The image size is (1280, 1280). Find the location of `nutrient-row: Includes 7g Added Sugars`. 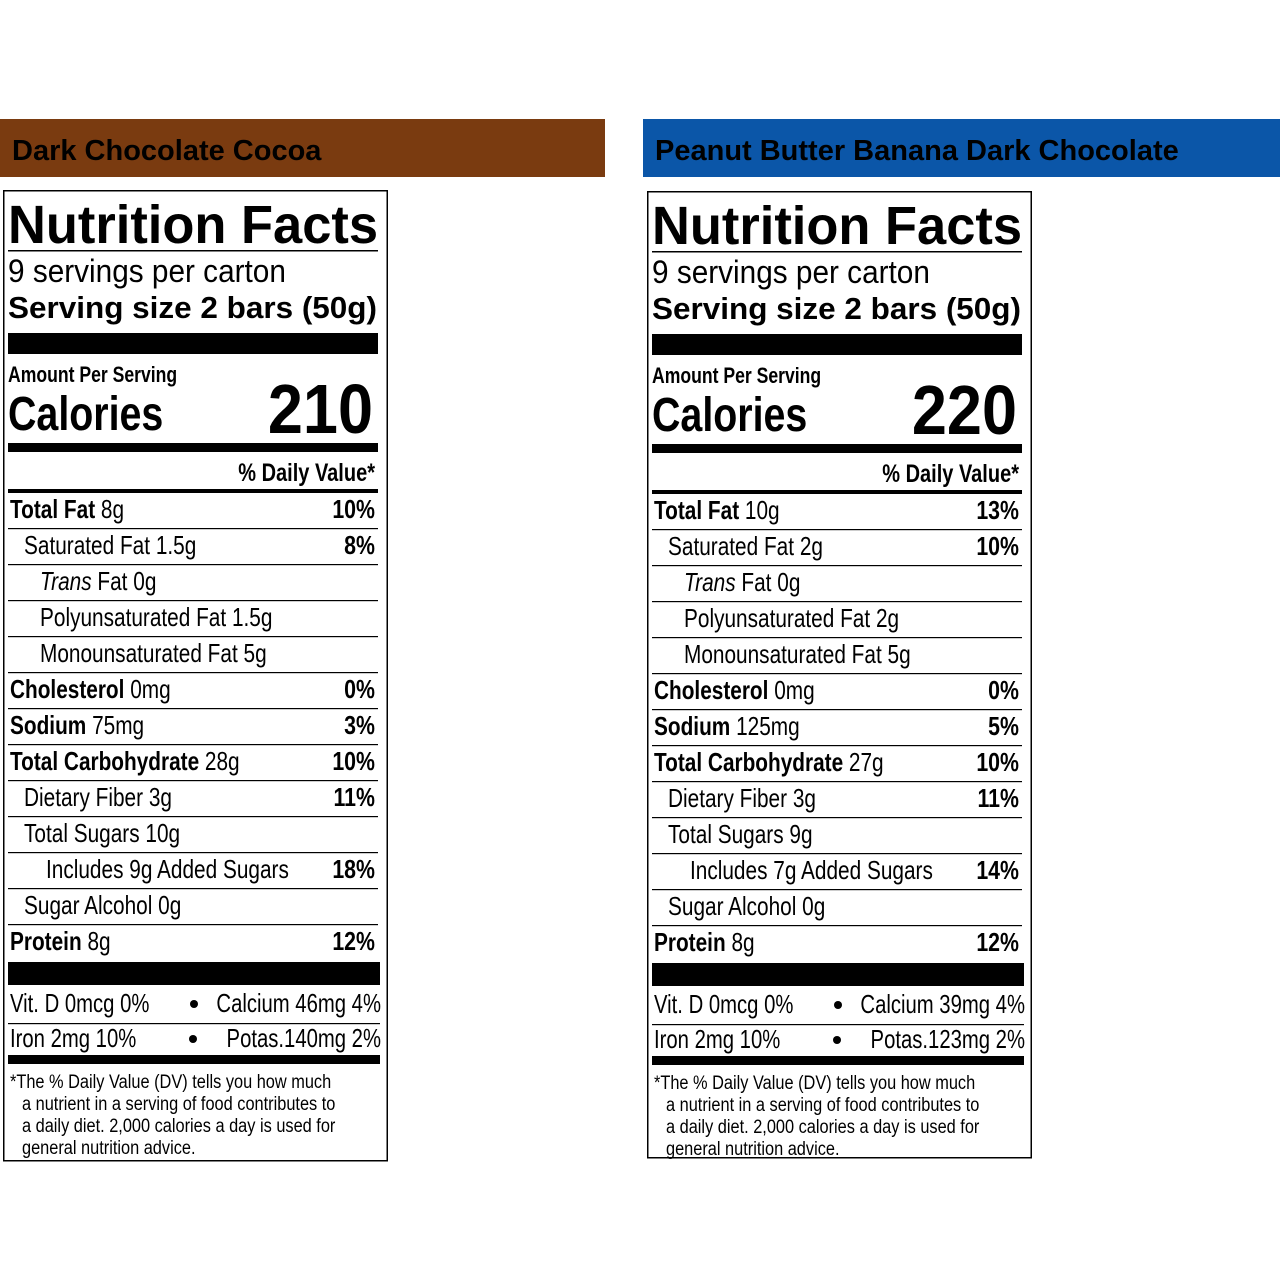

nutrient-row: Includes 7g Added Sugars is located at coordinates (811, 870).